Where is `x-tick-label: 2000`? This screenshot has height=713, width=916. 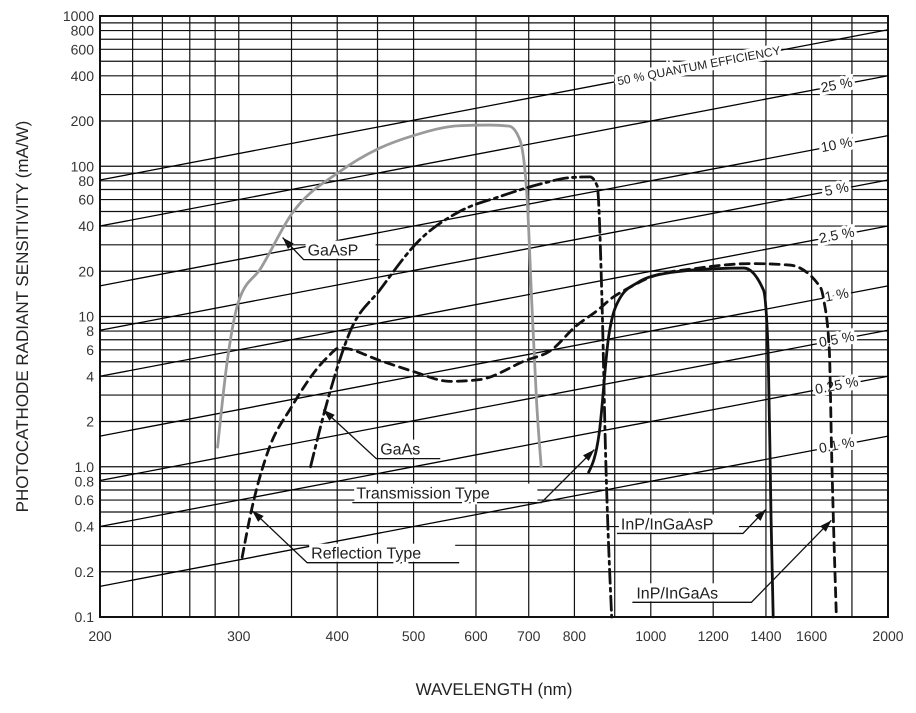
x-tick-label: 2000 is located at coordinates (888, 636).